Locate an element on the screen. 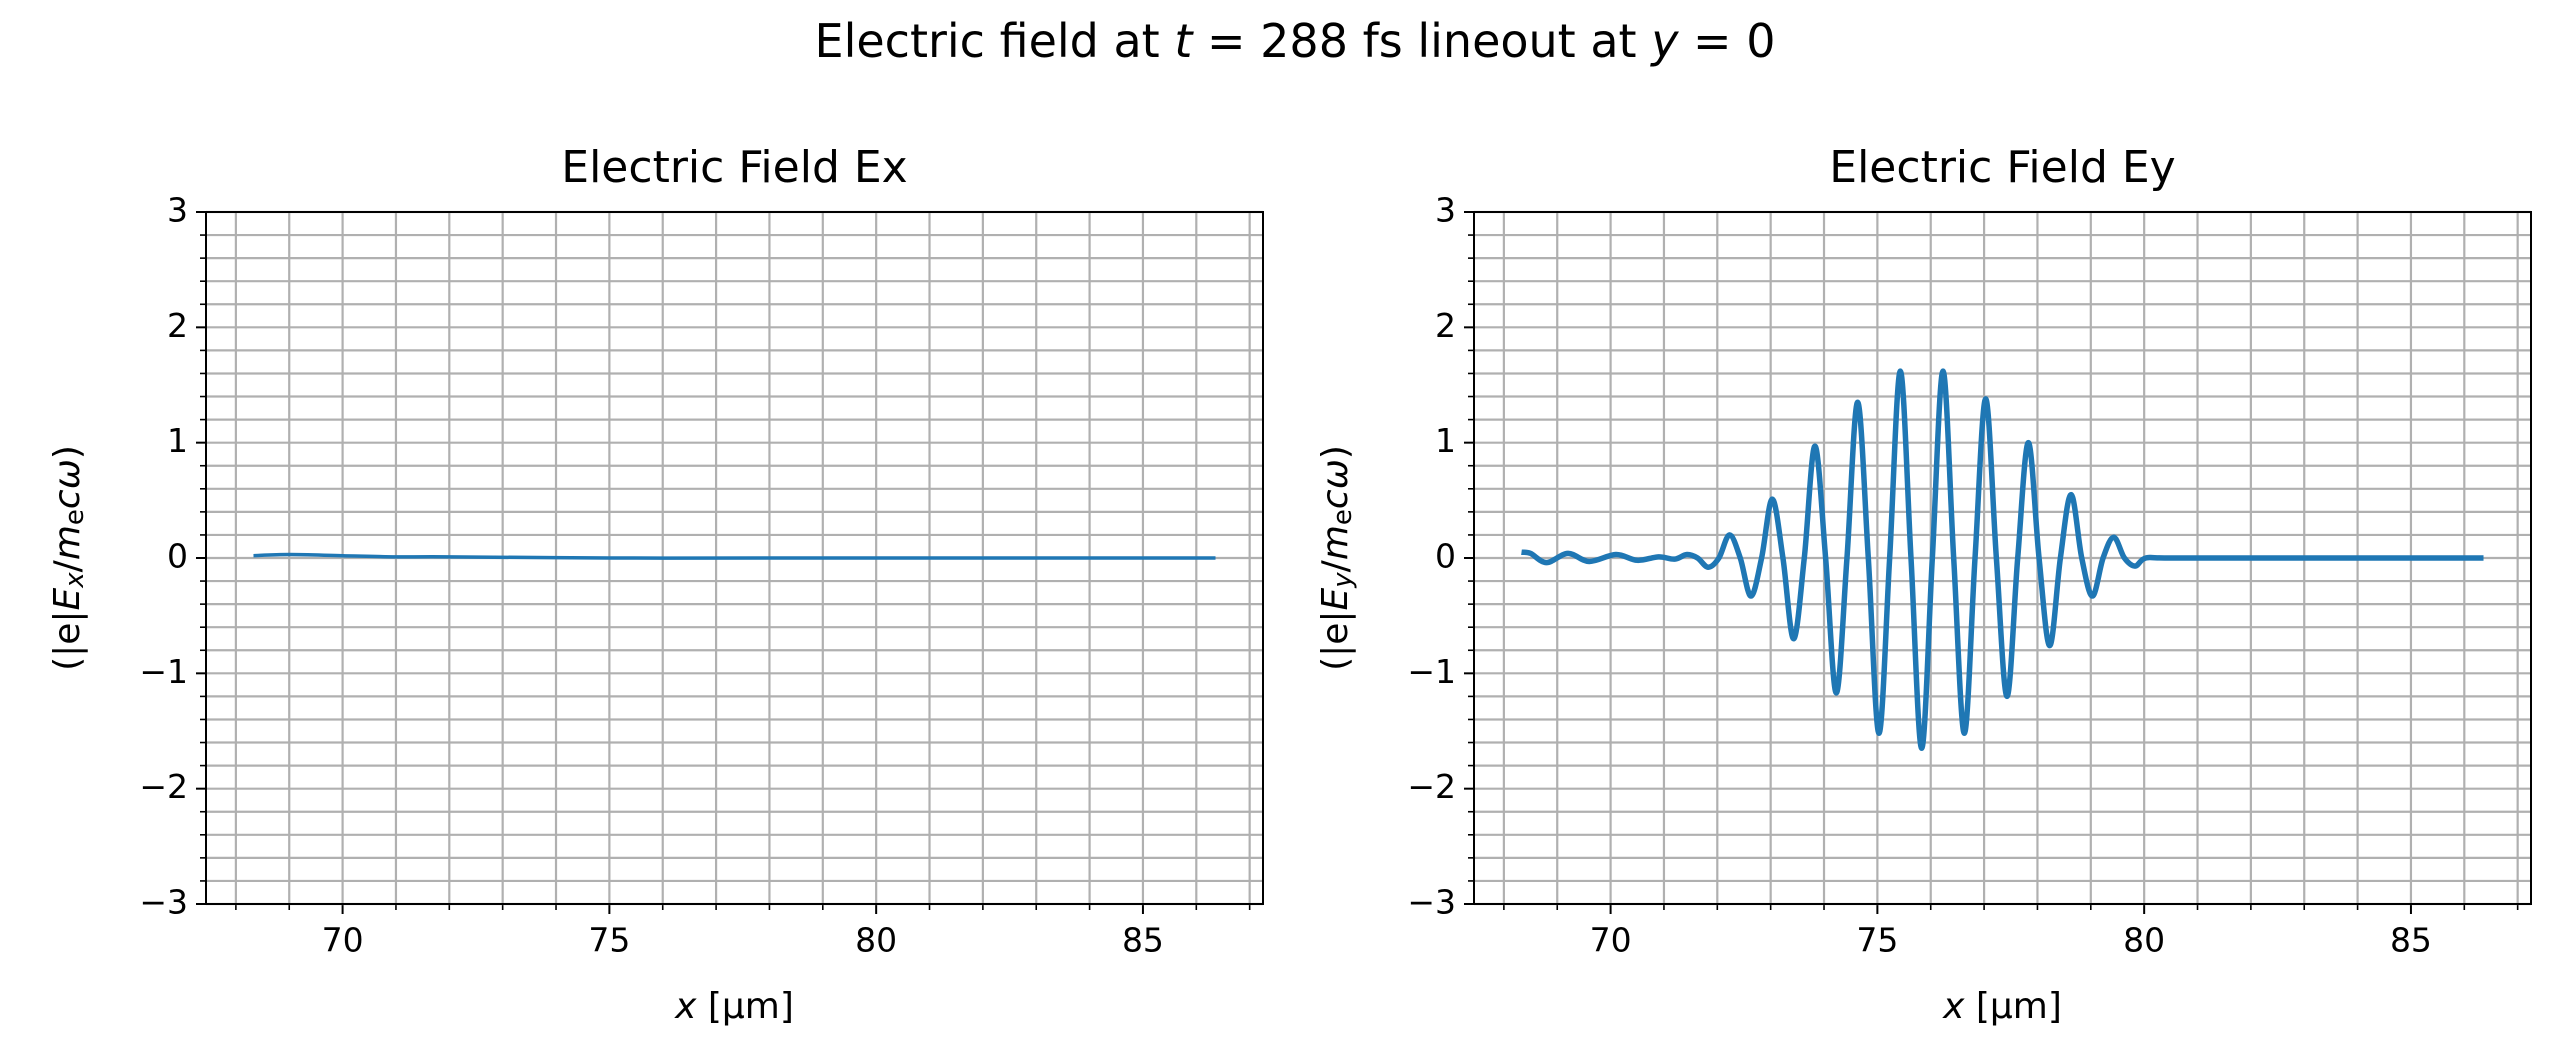  text-part: Electric field at is located at coordinates (995, 41).